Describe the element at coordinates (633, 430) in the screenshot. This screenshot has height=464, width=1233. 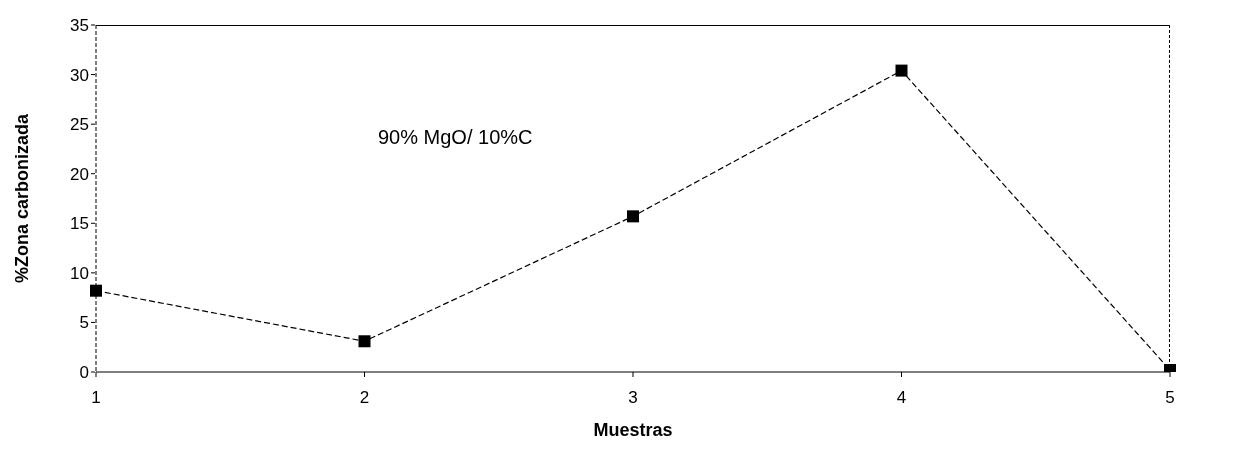
I see `x-axis-title: Muestras` at that location.